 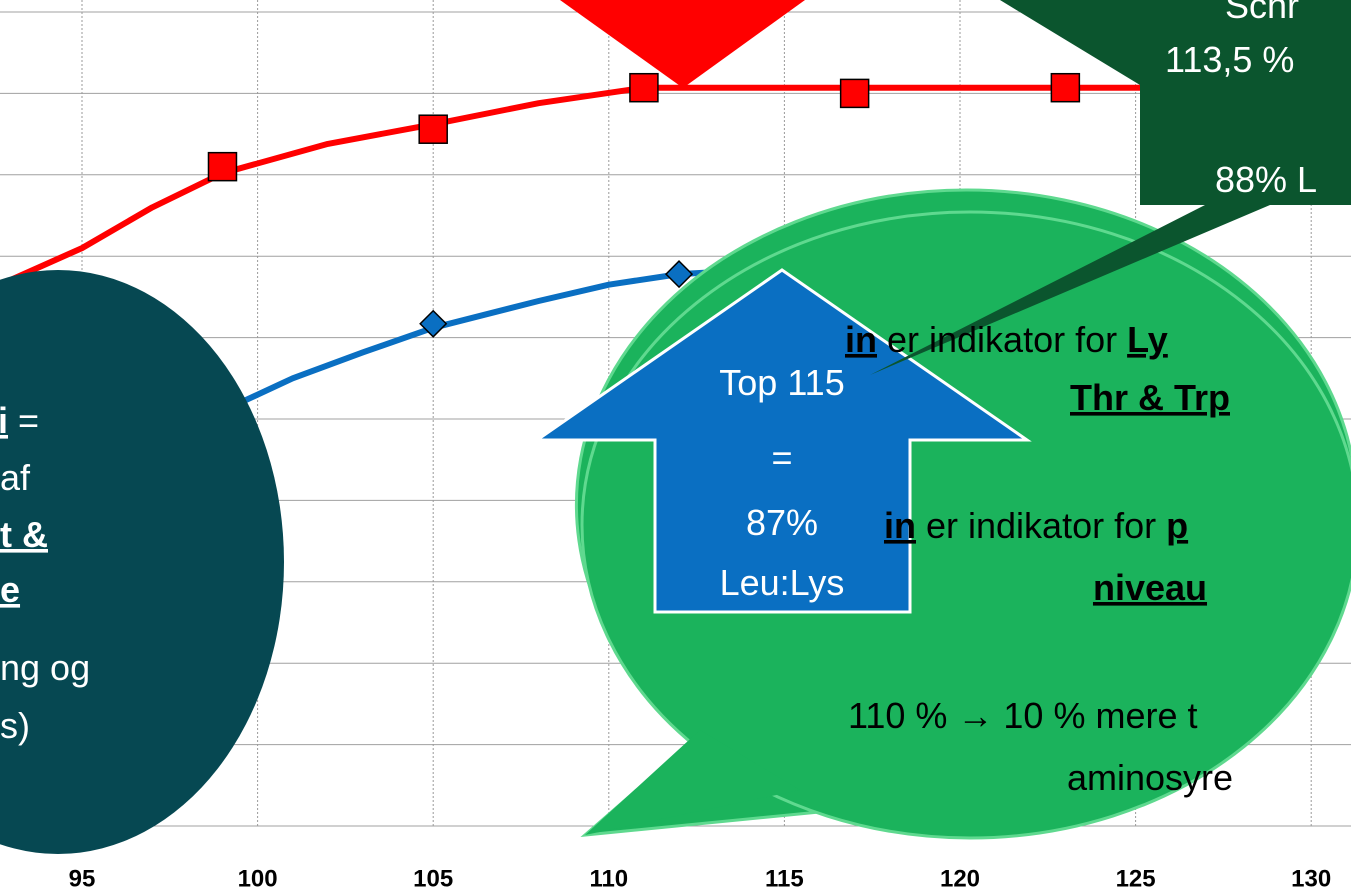 I want to click on callout-text: in er indikator for Ly, so click(x=1006, y=339).